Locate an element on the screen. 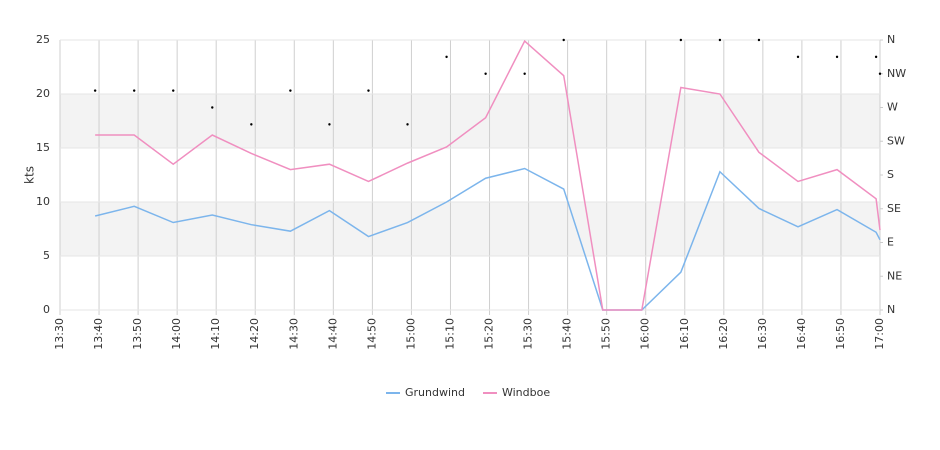 Image resolution: width=940 pixels, height=450 pixels. x-tick-label: 13:40 is located at coordinates (98, 334).